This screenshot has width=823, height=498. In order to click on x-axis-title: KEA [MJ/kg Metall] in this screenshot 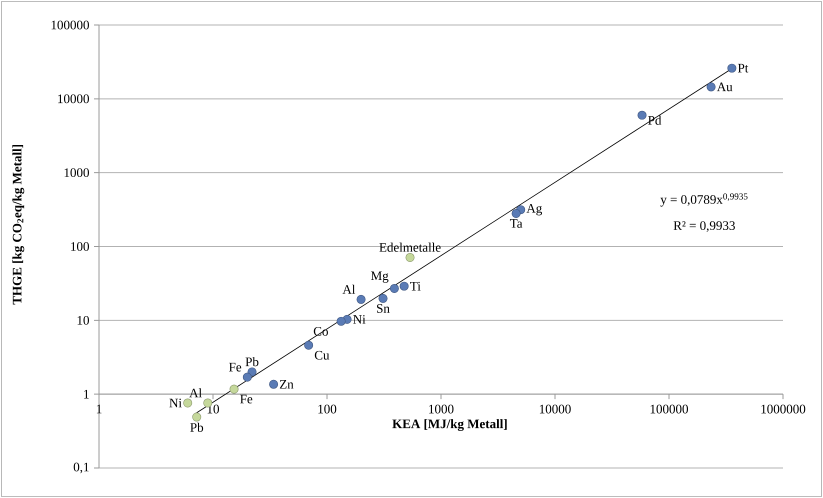, I will do `click(449, 425)`.